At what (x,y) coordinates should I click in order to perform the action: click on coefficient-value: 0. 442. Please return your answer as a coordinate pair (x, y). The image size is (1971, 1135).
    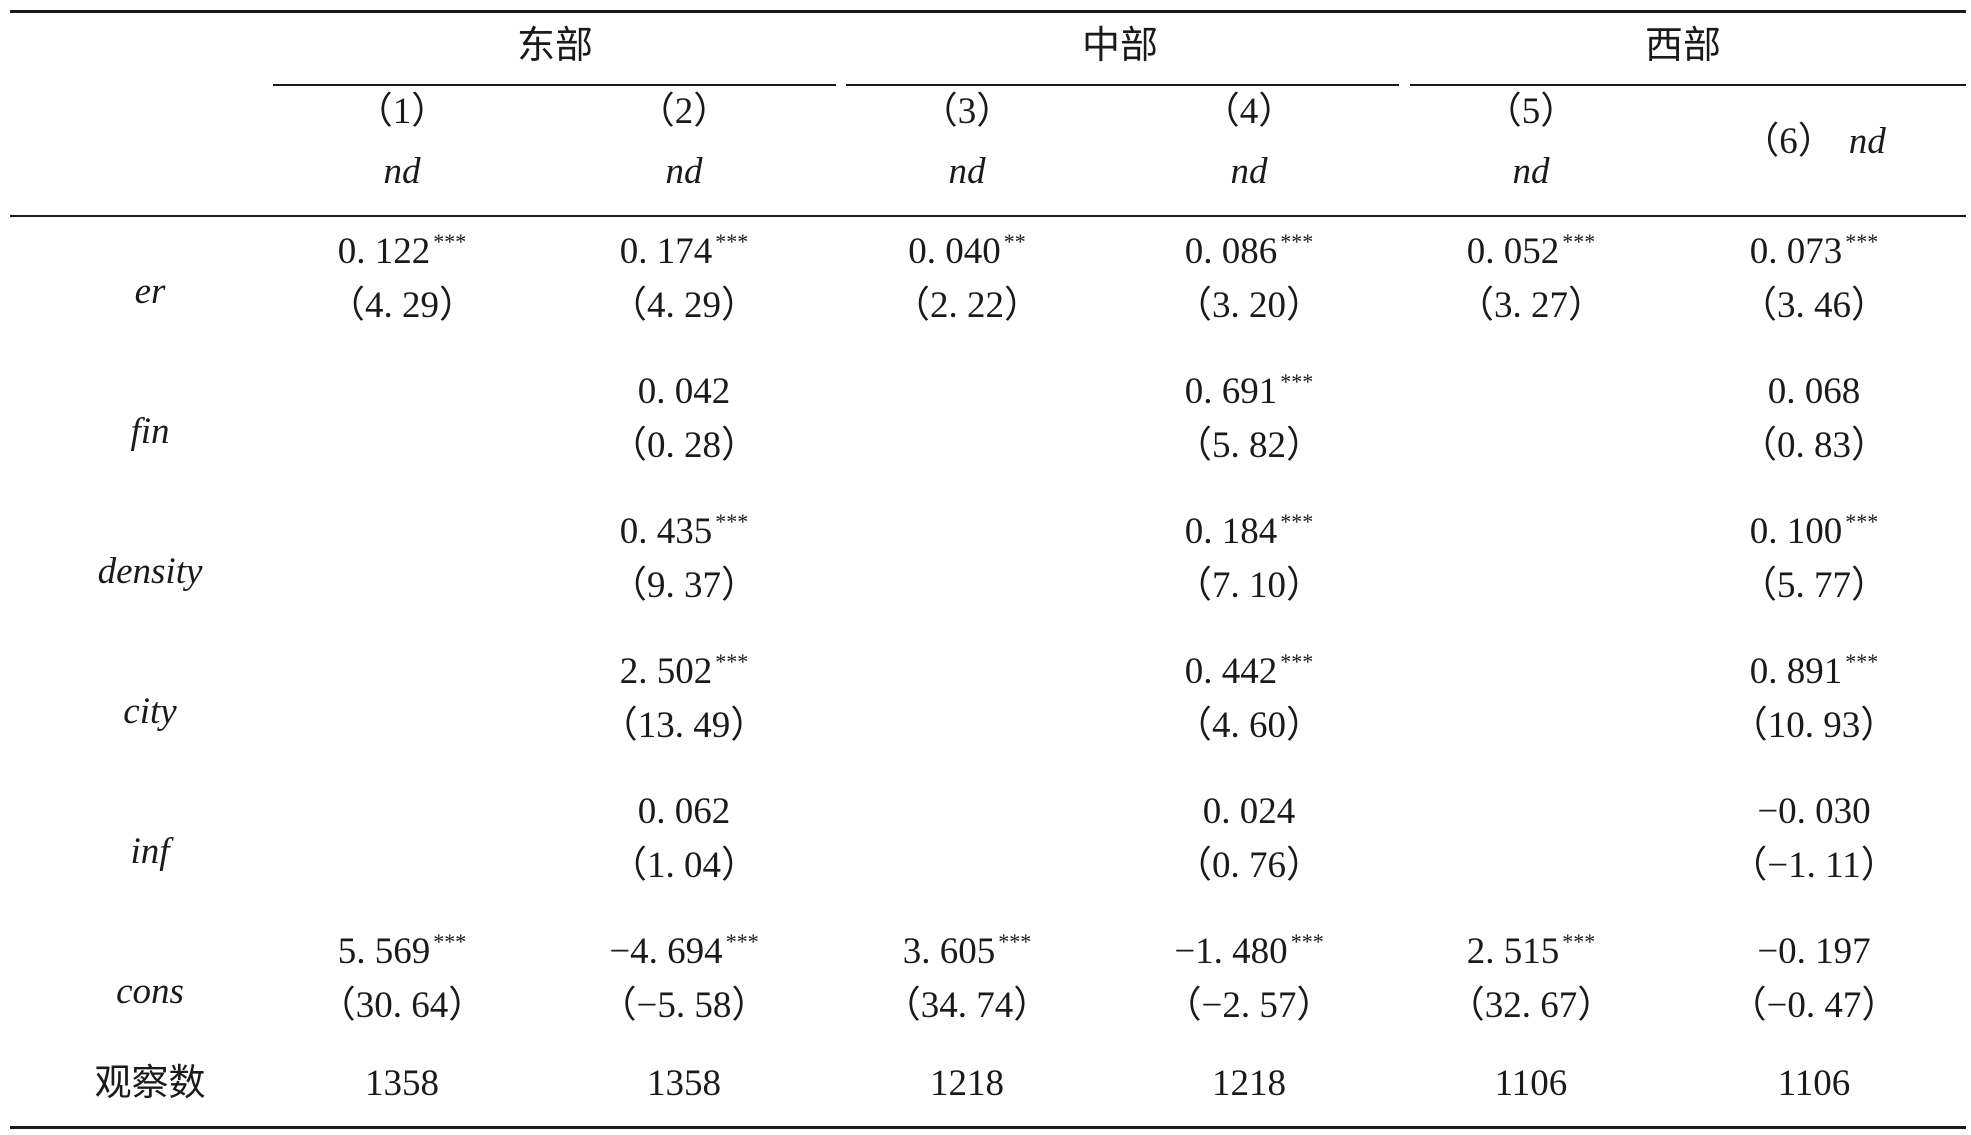
    Looking at the image, I should click on (1231, 671).